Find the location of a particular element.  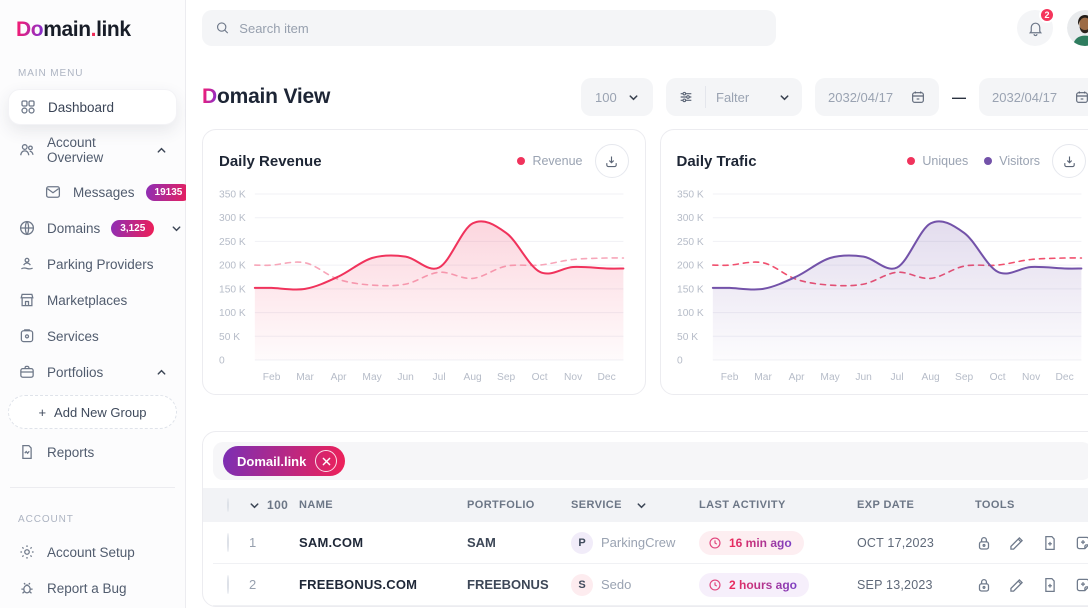

service-name: Sedo is located at coordinates (616, 584).